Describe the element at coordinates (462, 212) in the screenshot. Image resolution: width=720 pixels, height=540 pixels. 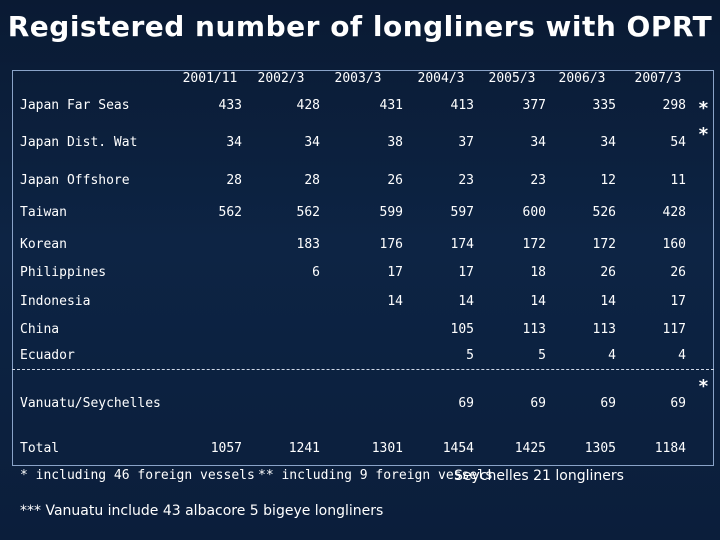
I see `table-cell: 597` at that location.